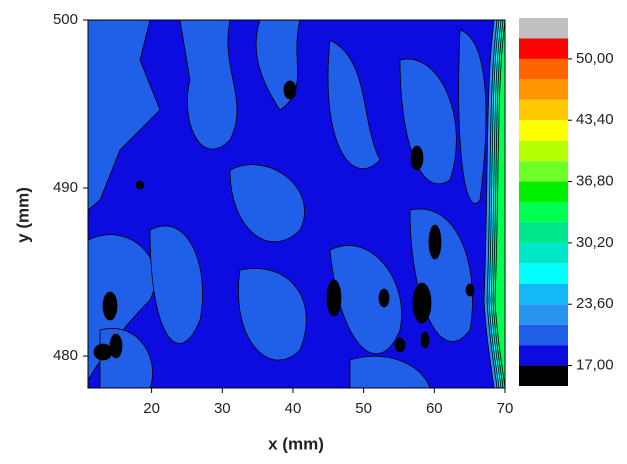 The width and height of the screenshot is (627, 464). I want to click on x-axis-label: x (mm), so click(296, 443).